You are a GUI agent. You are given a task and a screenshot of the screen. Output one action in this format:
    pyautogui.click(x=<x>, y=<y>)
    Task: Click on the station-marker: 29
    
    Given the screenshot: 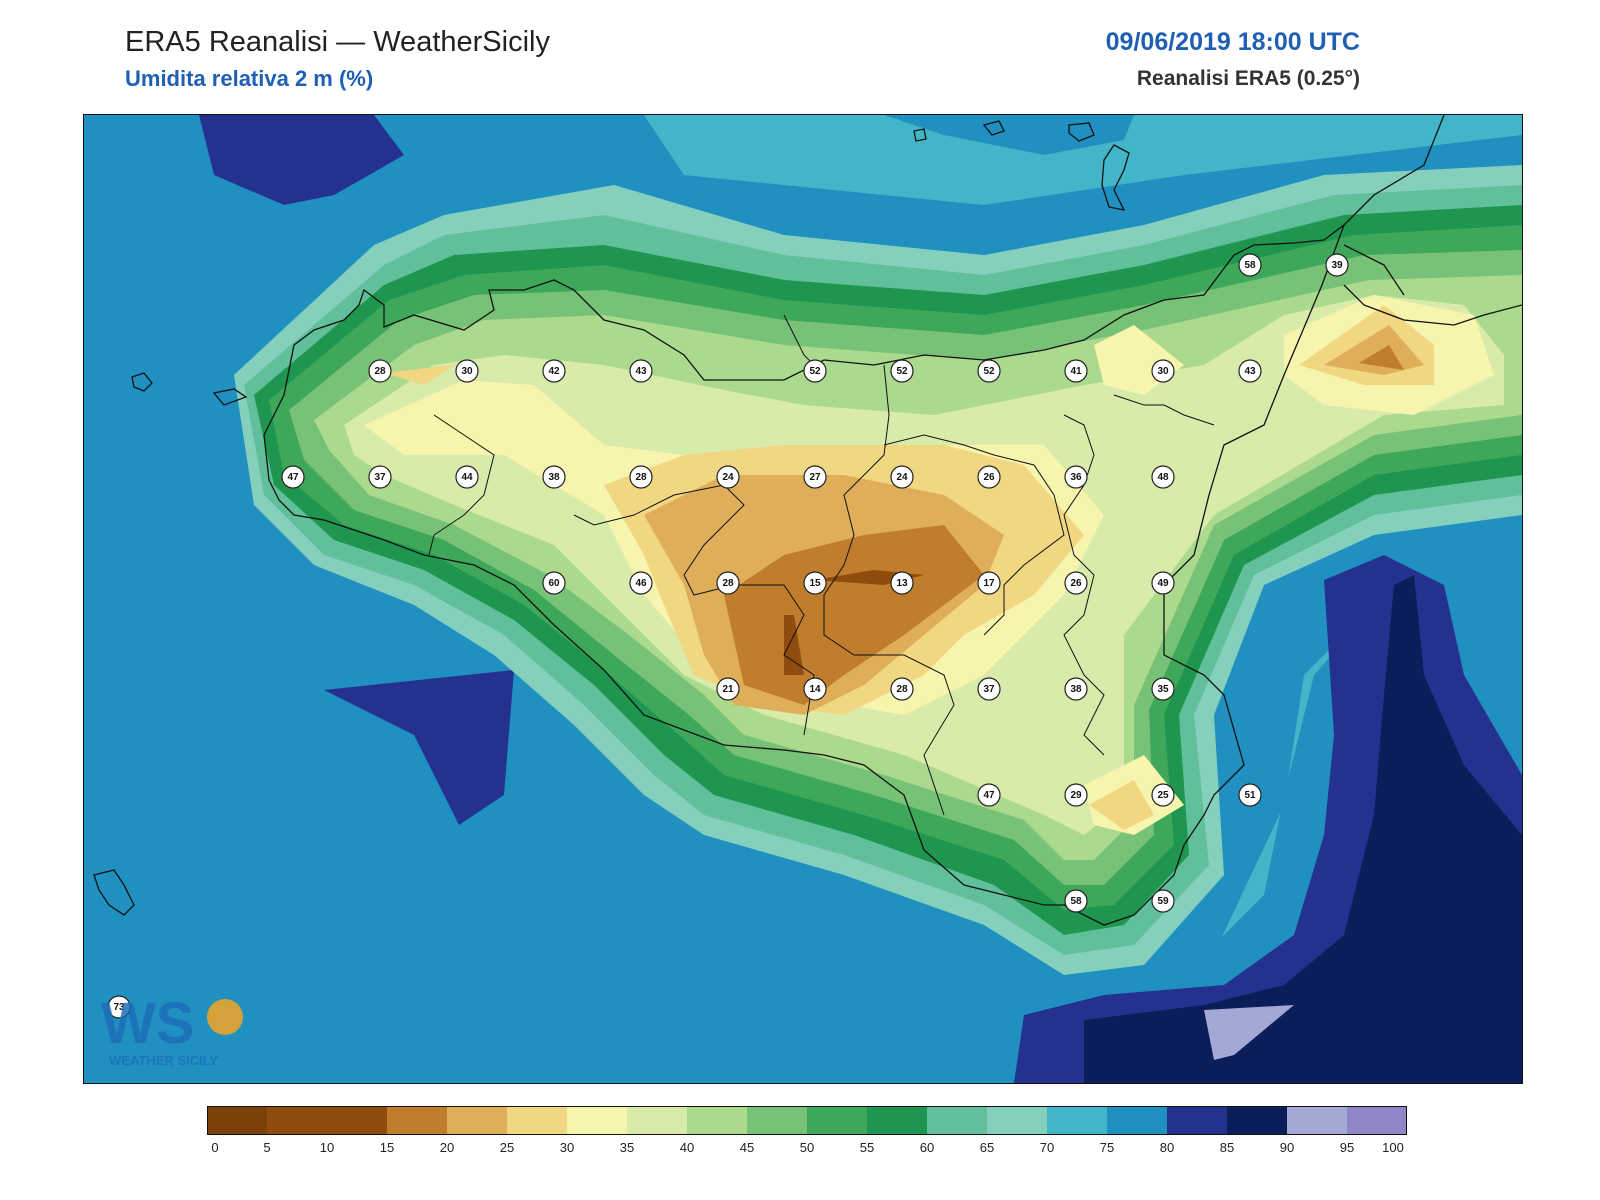 What is the action you would take?
    pyautogui.click(x=1076, y=795)
    